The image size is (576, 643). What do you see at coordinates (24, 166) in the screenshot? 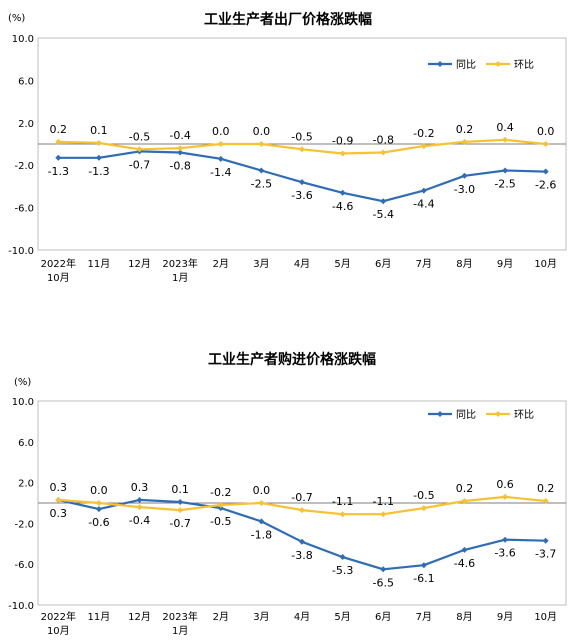
I see `y-tick-label: -2.0` at bounding box center [24, 166].